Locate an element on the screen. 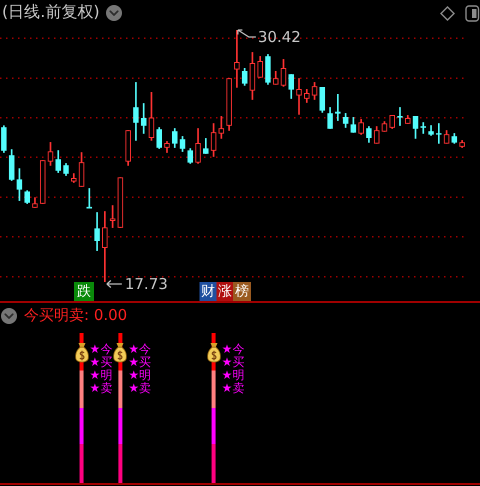  chart-title: 今买明卖: 0.00 is located at coordinates (76, 315).